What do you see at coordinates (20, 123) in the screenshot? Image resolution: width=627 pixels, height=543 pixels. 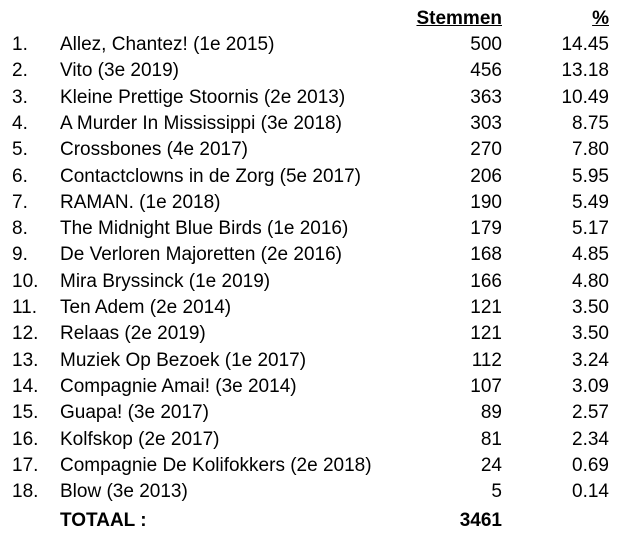 I see `row-rank: 4.` at bounding box center [20, 123].